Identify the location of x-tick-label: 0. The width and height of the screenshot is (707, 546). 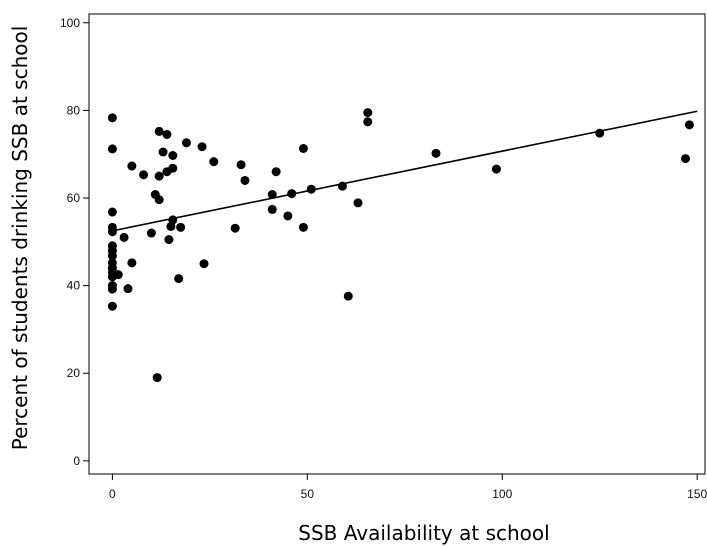
(112, 494).